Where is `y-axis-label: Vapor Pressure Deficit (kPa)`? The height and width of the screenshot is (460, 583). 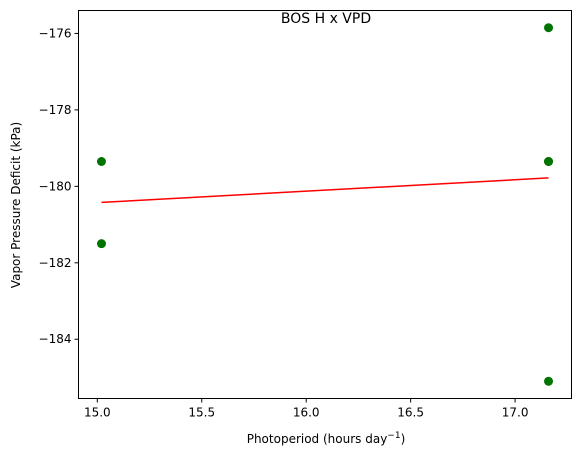
y-axis-label: Vapor Pressure Deficit (kPa) is located at coordinates (16, 205).